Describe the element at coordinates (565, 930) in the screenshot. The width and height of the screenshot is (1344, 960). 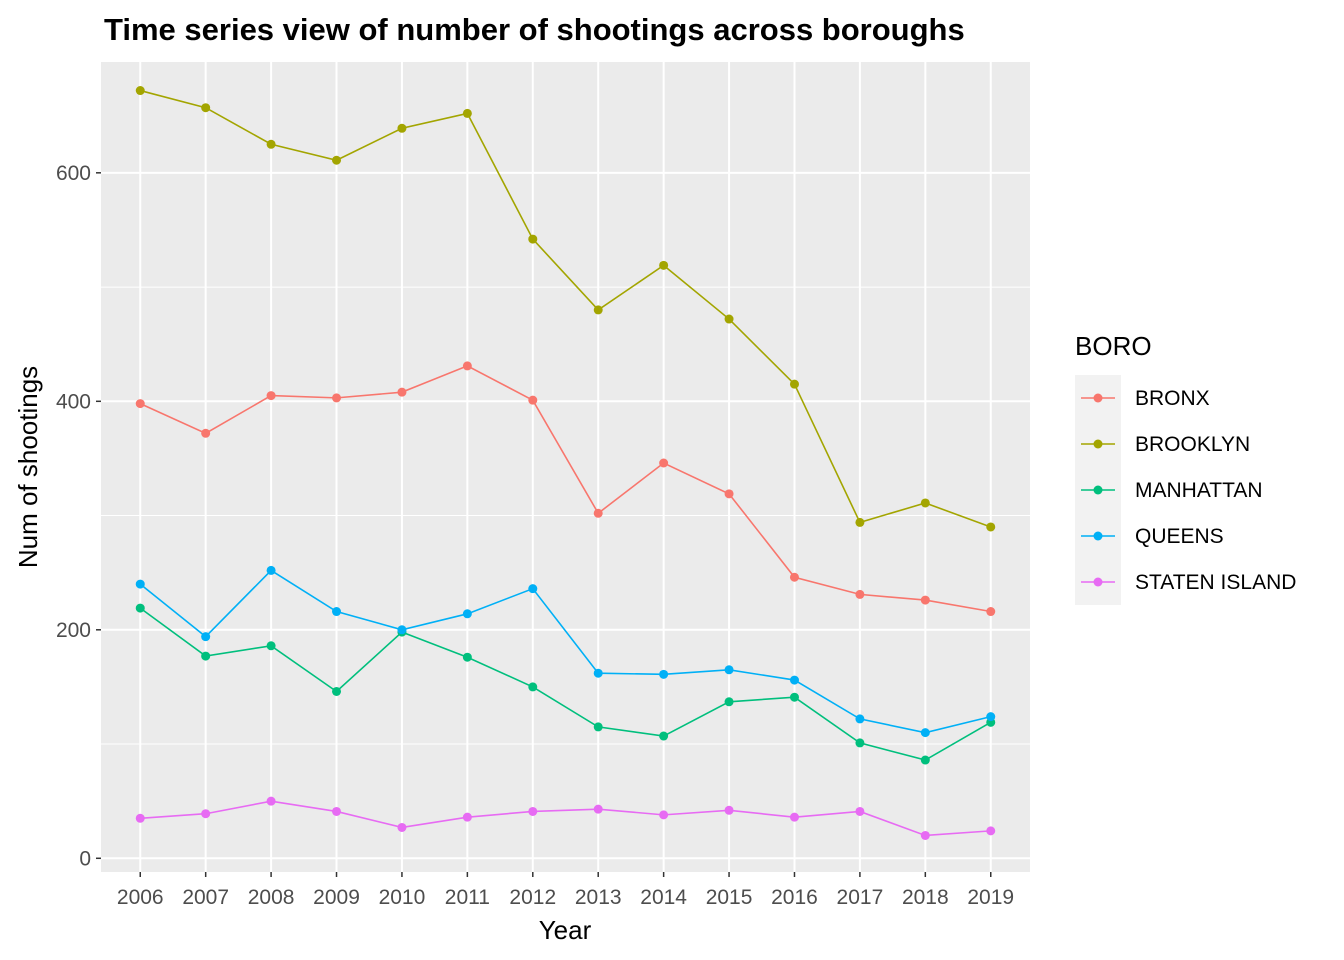
I see `x-axis-title: Year` at that location.